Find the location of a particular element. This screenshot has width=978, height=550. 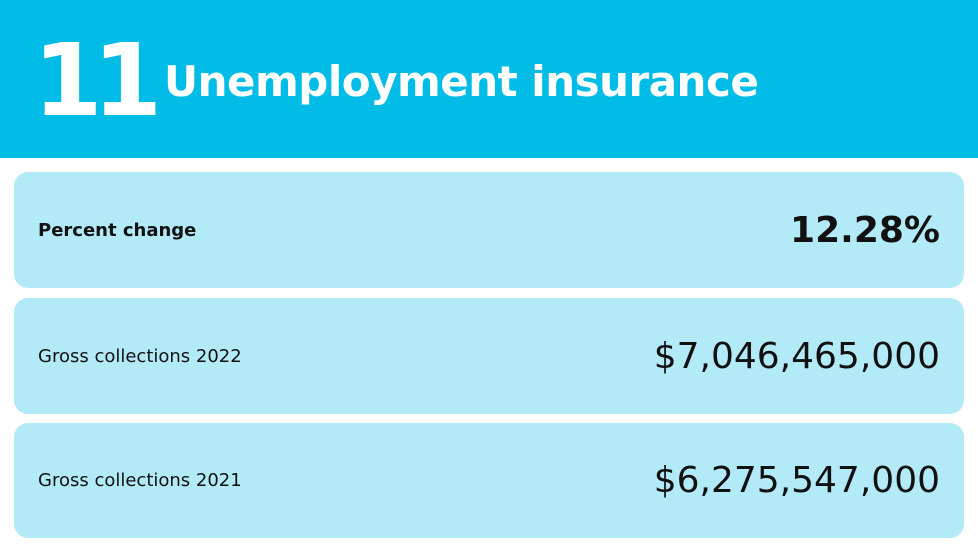

page-title: Unemployment insurance is located at coordinates (461, 81).